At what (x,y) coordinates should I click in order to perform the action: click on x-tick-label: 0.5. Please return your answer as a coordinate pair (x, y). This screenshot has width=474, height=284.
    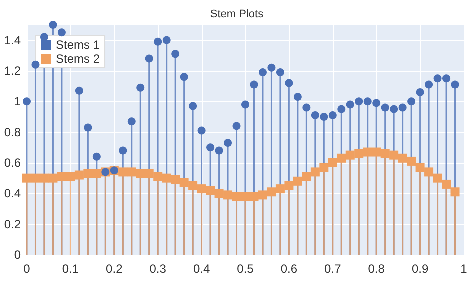
    Looking at the image, I should click on (245, 269).